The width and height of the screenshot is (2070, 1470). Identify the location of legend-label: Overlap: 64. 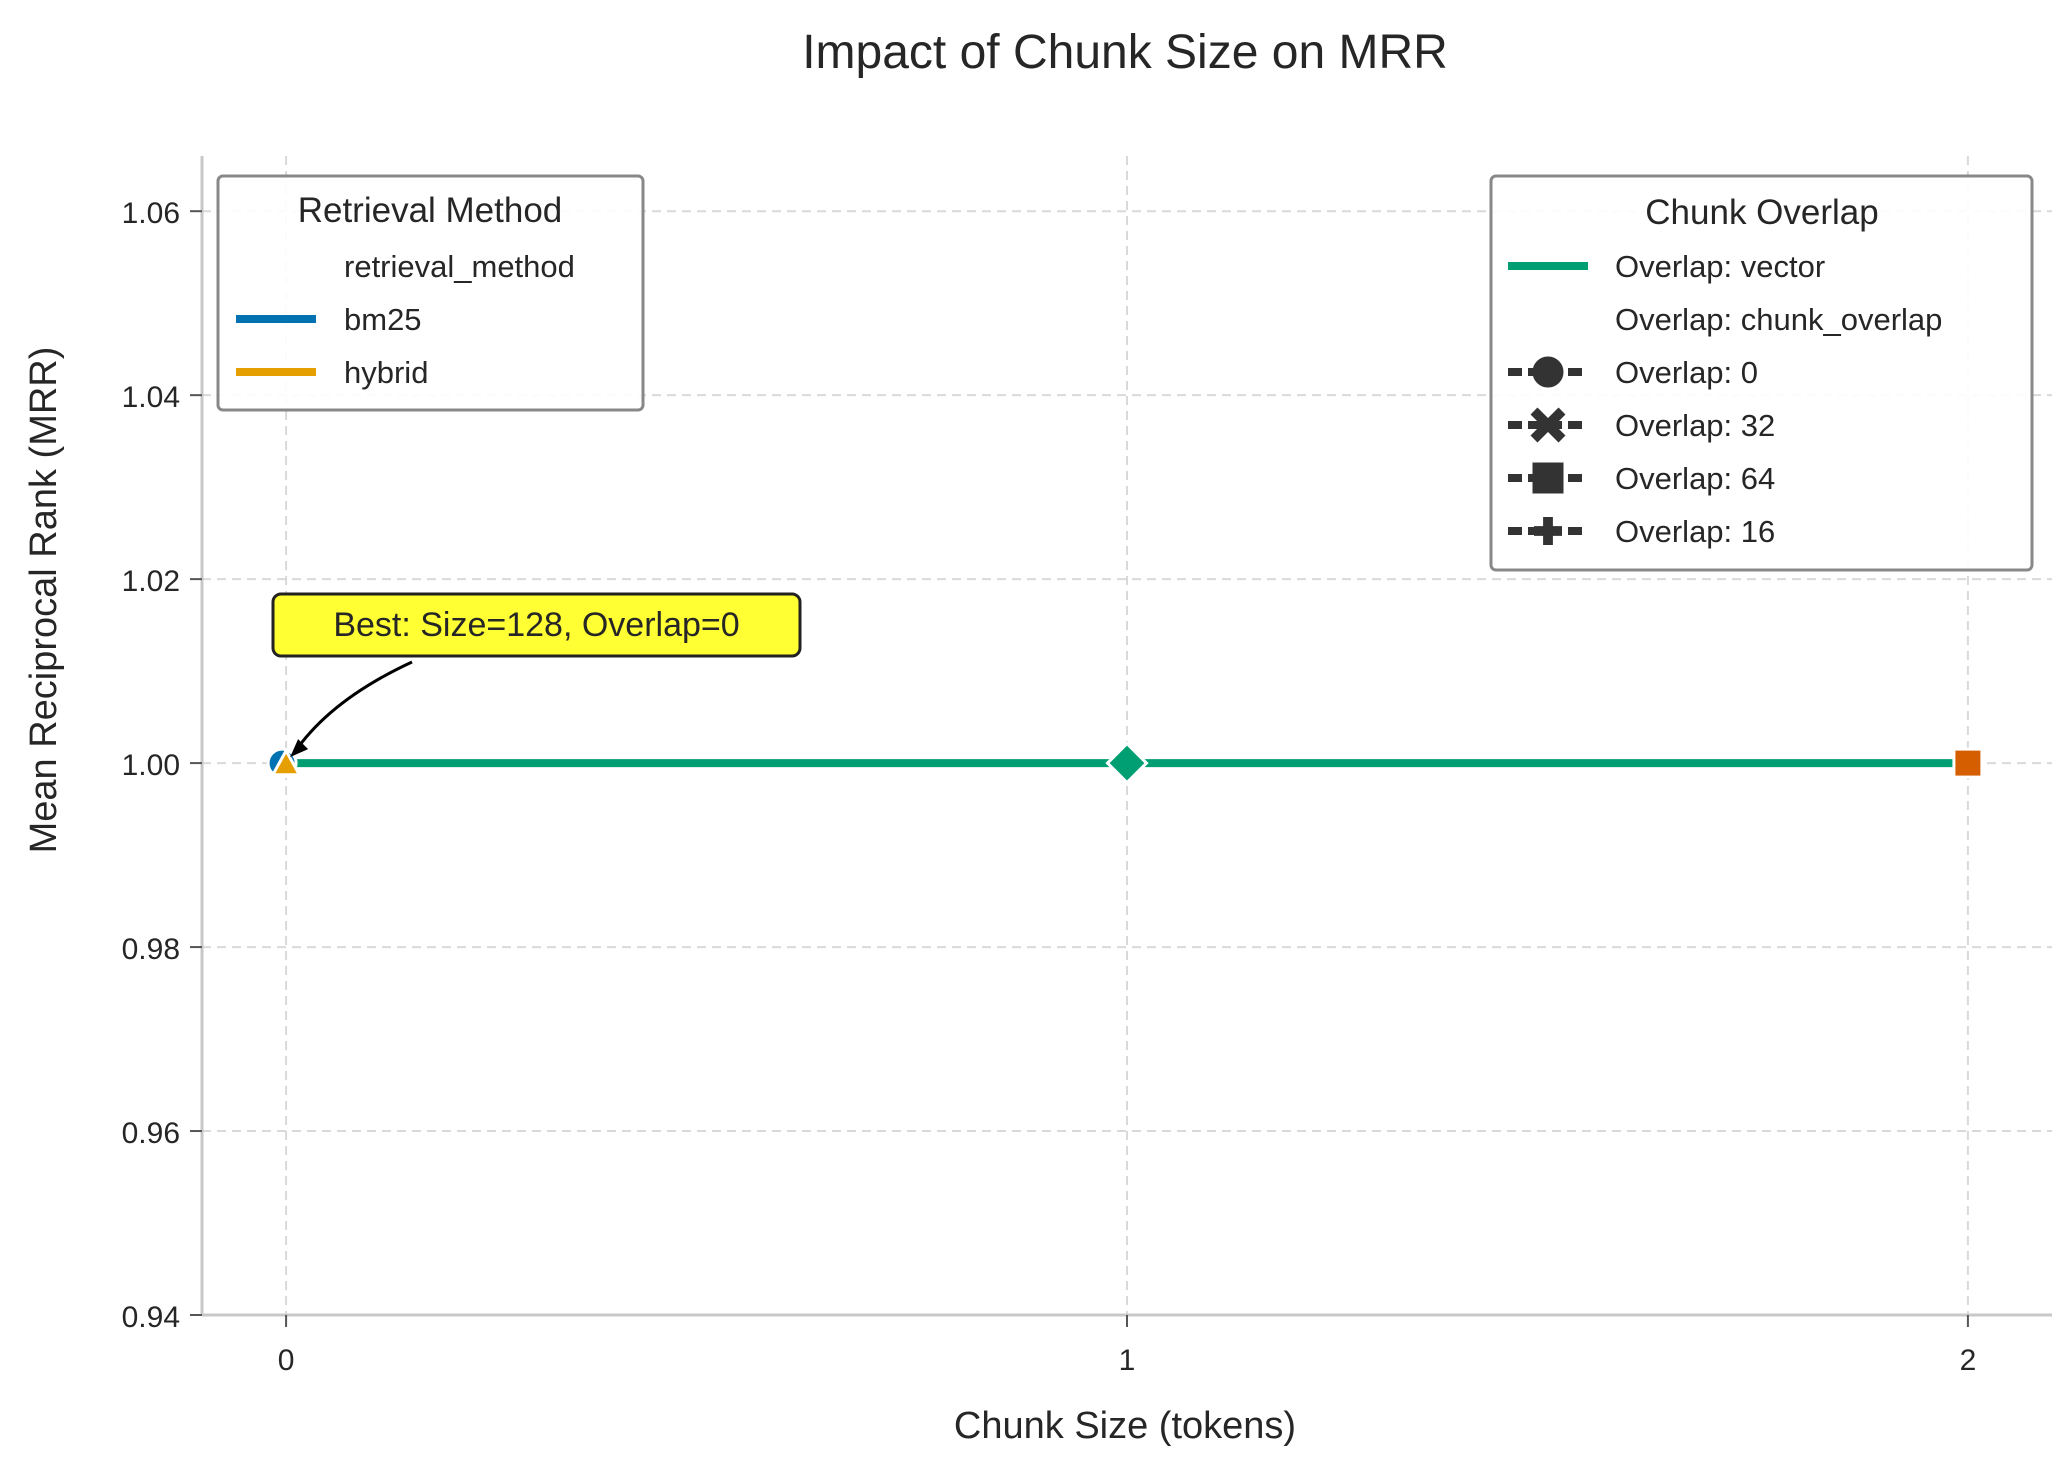
(1695, 478).